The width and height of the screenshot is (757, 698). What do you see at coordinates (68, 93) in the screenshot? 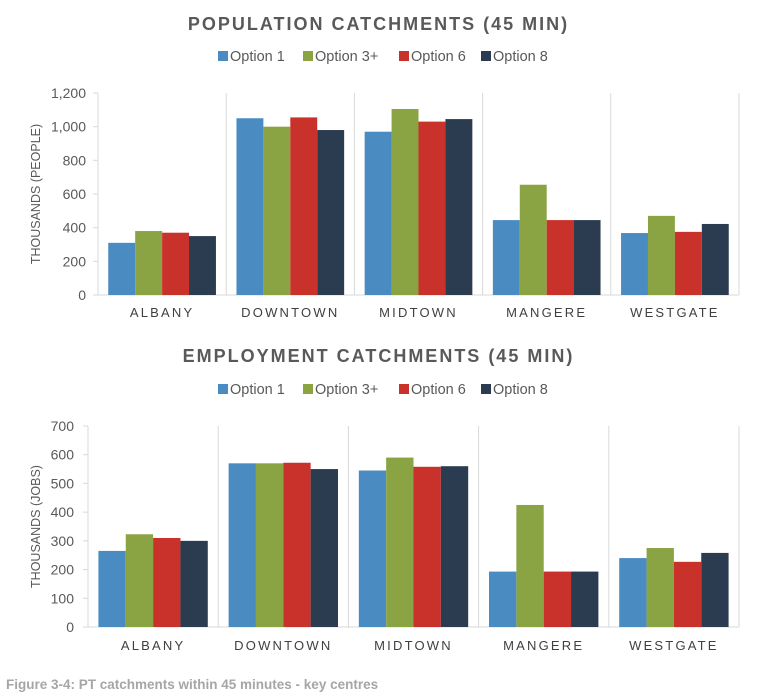
I see `y-tick-label: 1,200` at bounding box center [68, 93].